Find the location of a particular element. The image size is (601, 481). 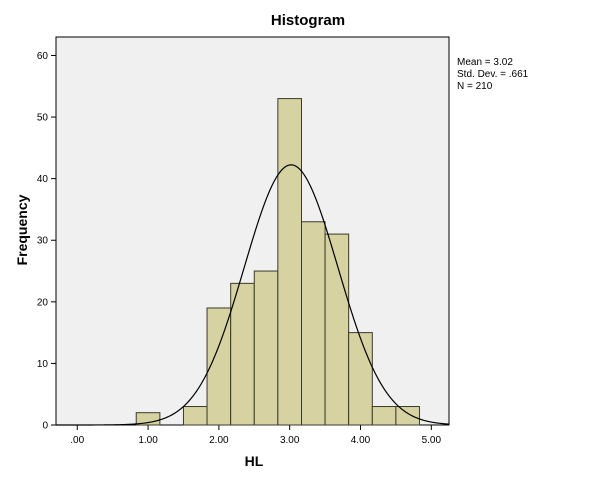

x-tick-label: 5.00 is located at coordinates (432, 440).